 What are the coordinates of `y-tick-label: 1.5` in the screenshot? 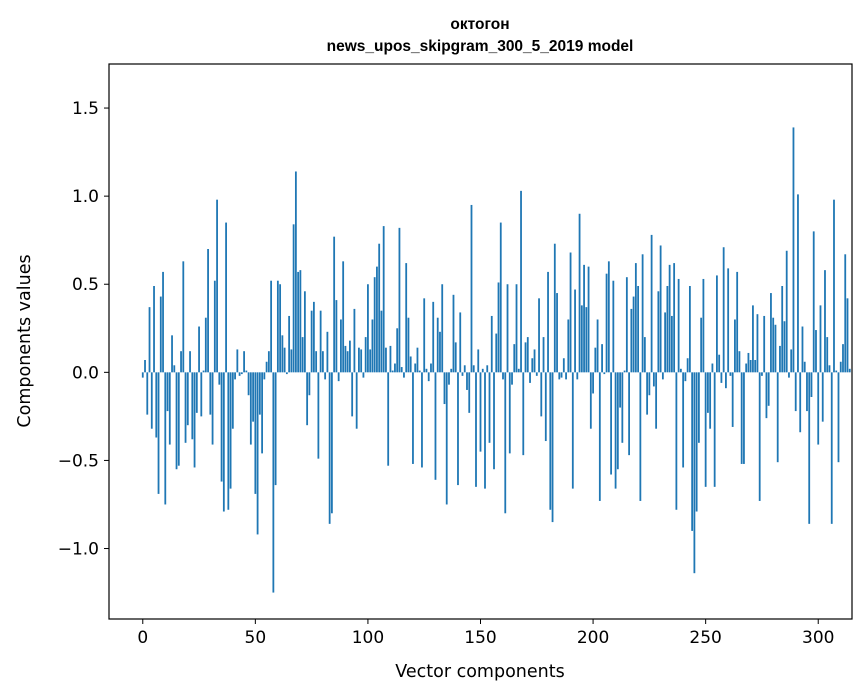 It's located at (85, 109).